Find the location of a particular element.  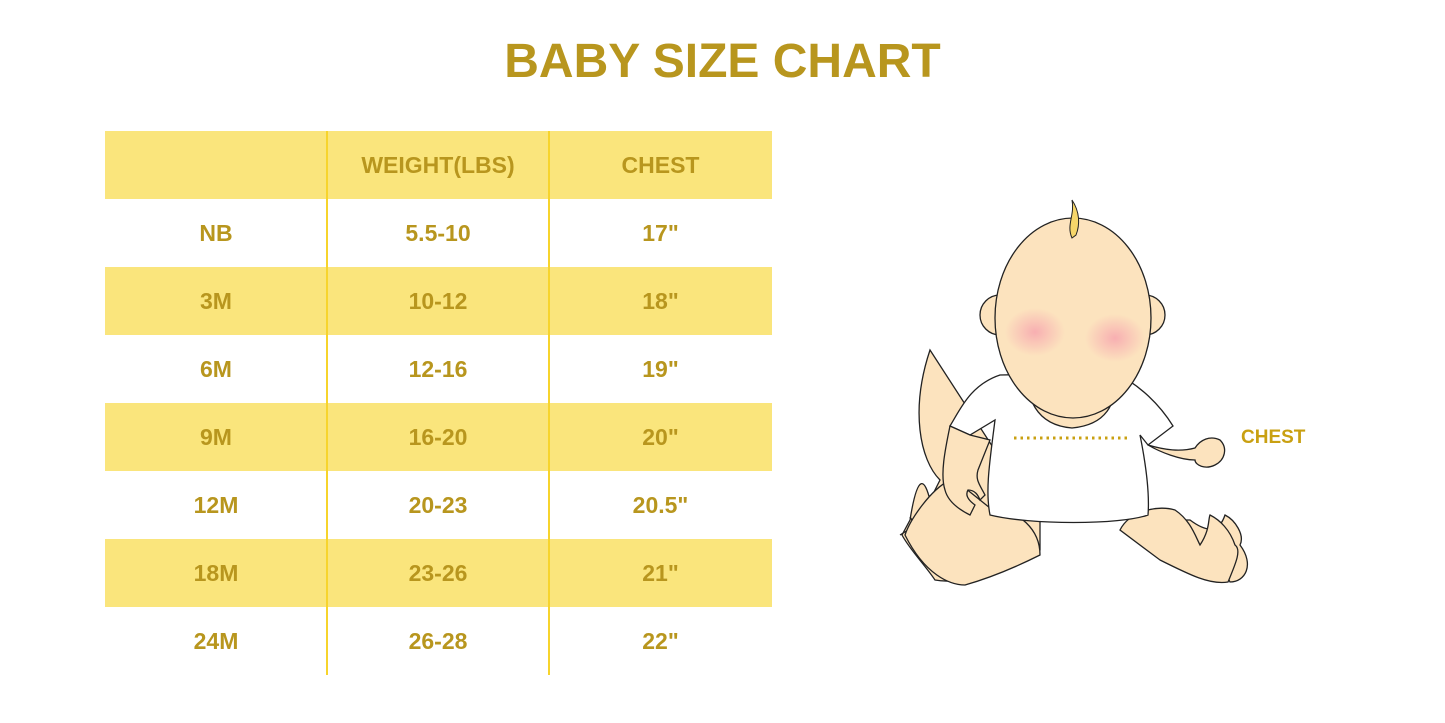

size-cell: 6M is located at coordinates (216, 368).